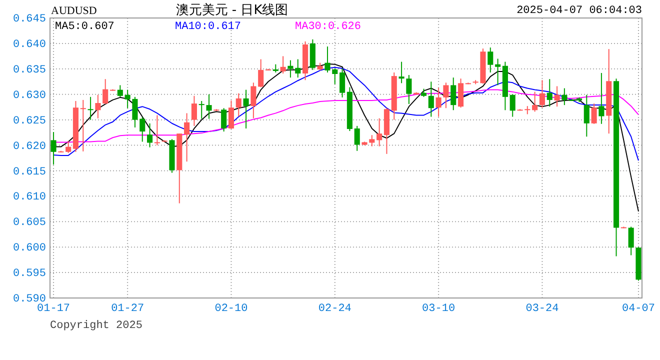 The height and width of the screenshot is (360, 660). What do you see at coordinates (543, 308) in the screenshot?
I see `x-tick-label: 03-24` at bounding box center [543, 308].